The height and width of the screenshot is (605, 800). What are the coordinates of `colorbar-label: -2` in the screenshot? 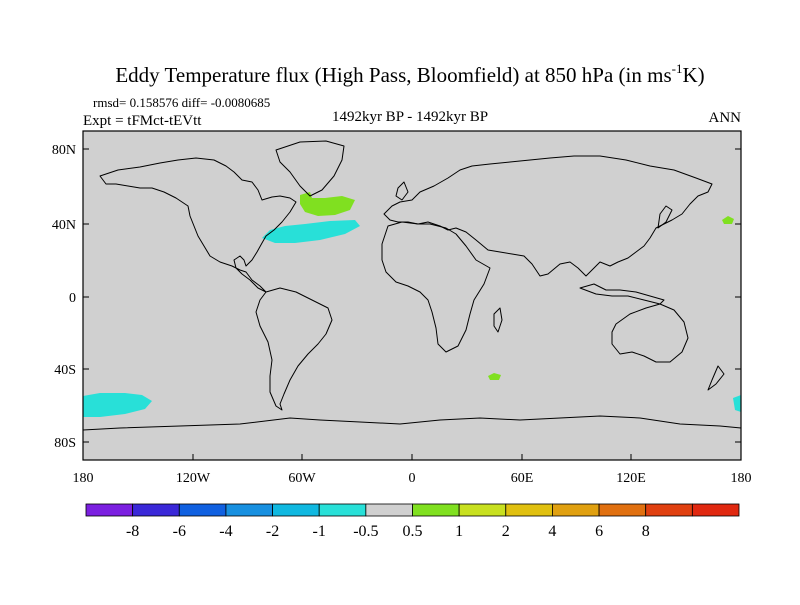 It's located at (272, 531).